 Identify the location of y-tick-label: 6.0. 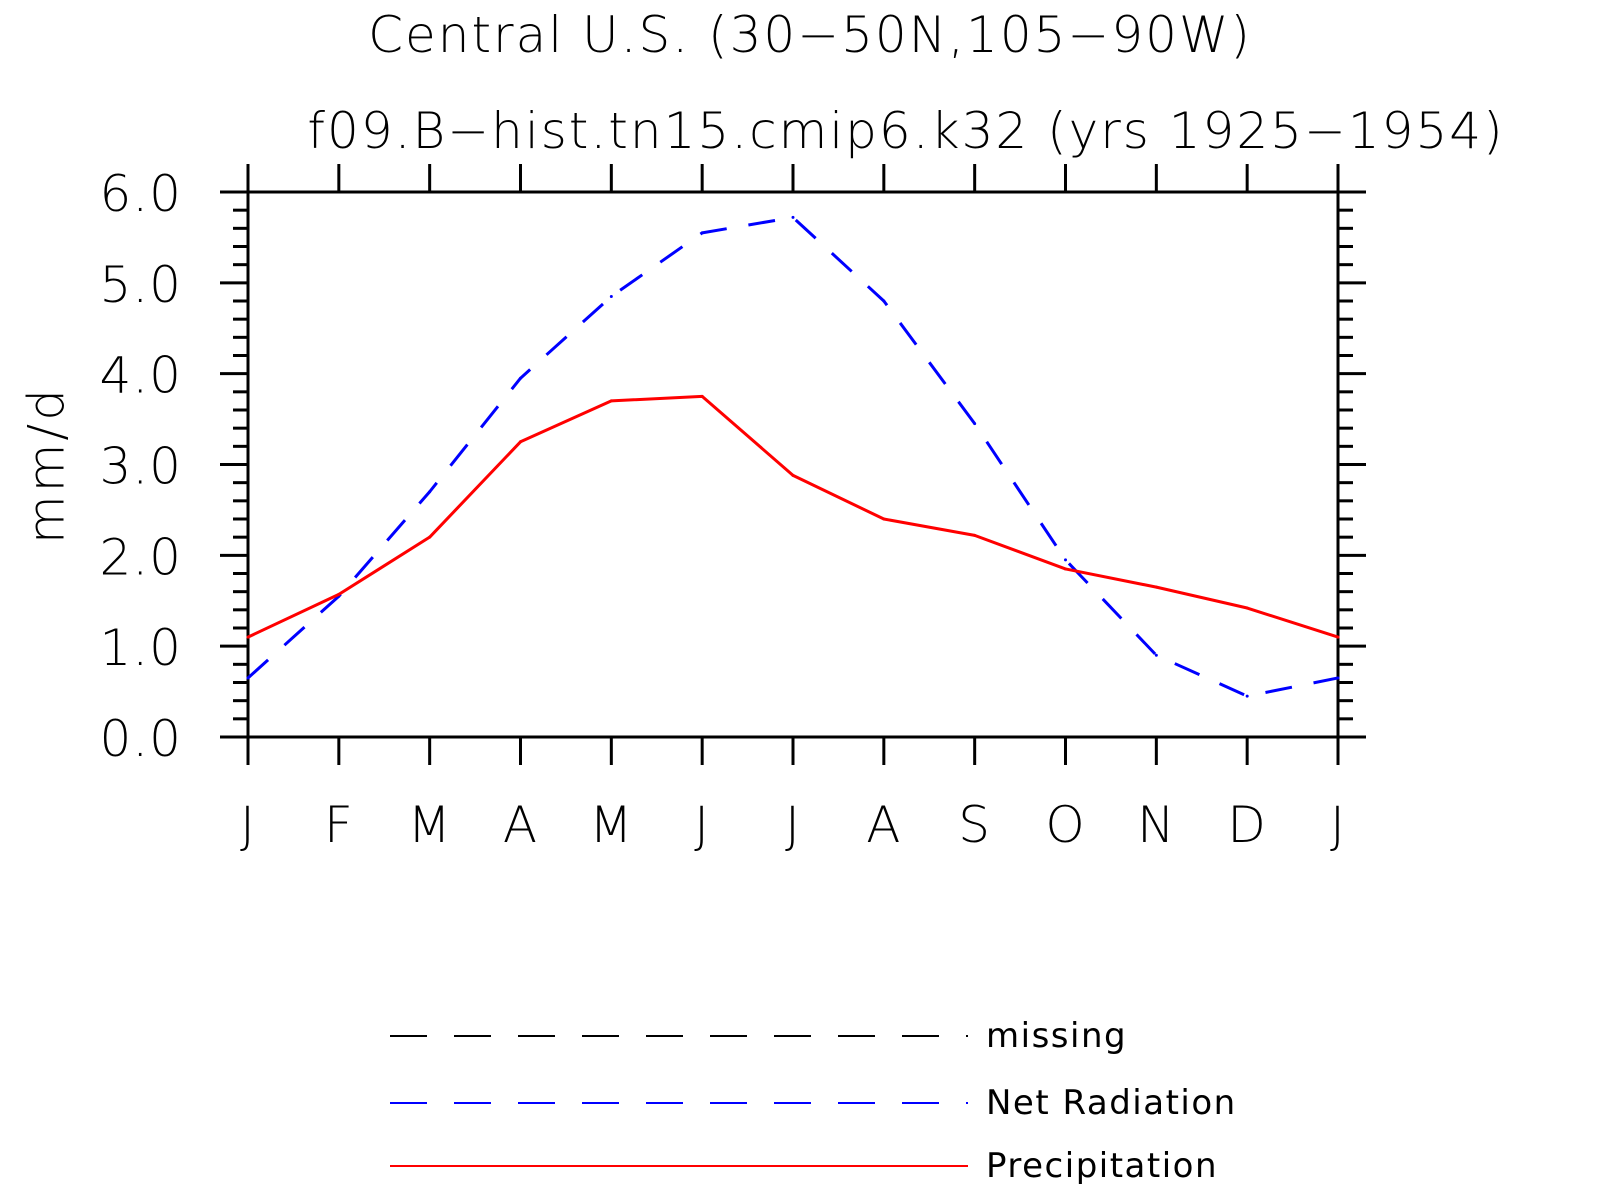
(140, 194).